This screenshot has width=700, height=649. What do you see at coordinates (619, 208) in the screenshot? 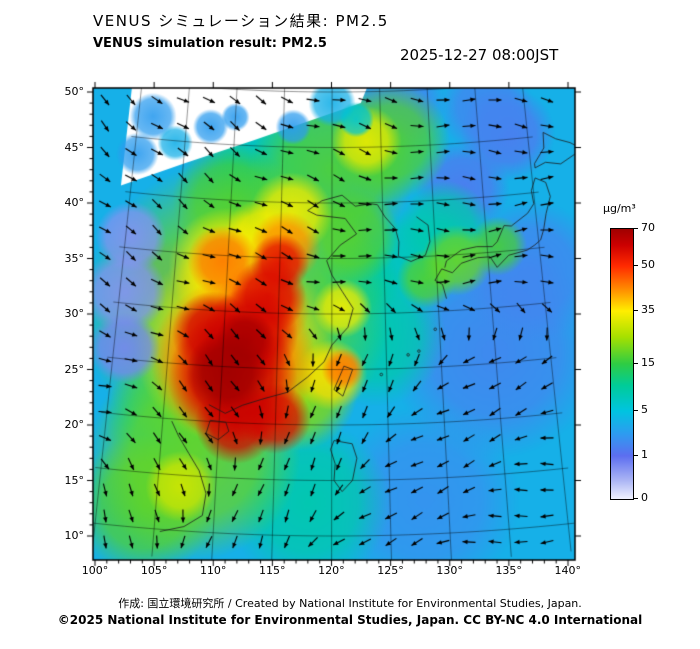
I see `legend-unit-label: µg/m³` at bounding box center [619, 208].